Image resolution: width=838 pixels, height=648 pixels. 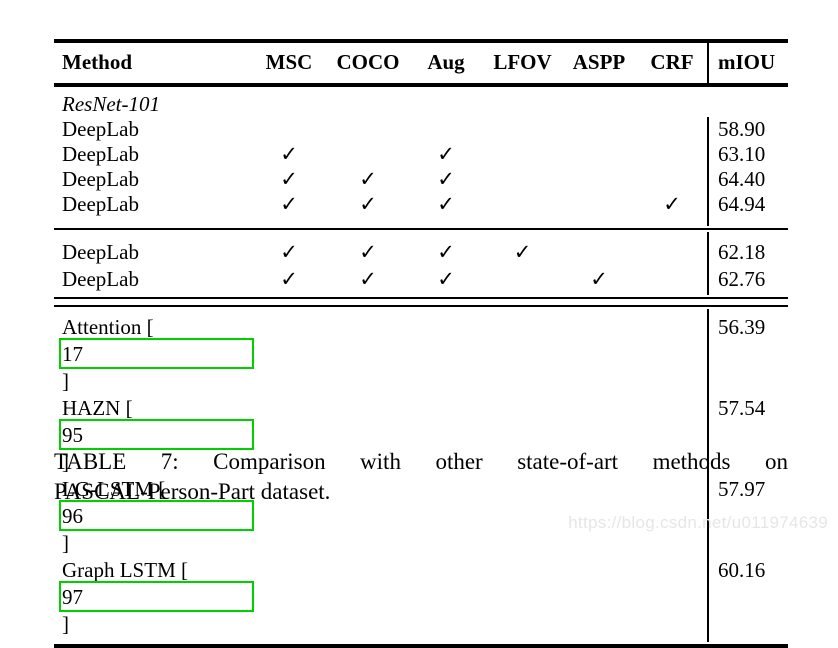 What do you see at coordinates (446, 62) in the screenshot?
I see `header-aug: Aug` at bounding box center [446, 62].